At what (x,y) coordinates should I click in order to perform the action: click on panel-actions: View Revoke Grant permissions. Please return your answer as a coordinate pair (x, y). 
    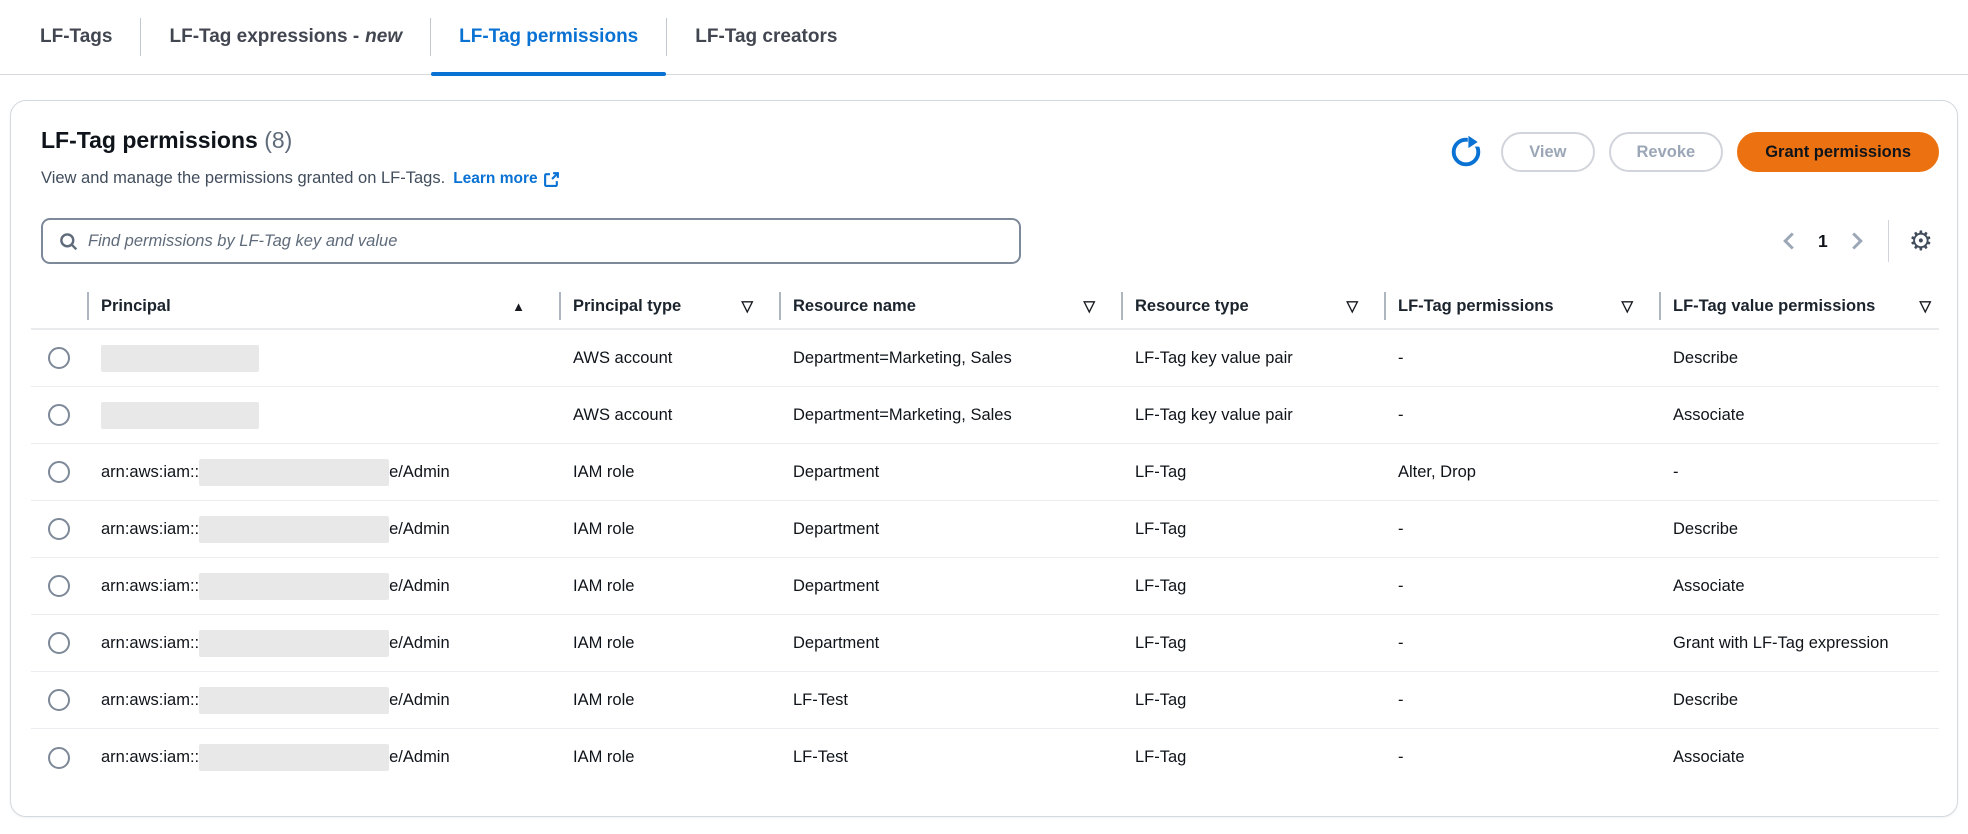
    Looking at the image, I should click on (1692, 152).